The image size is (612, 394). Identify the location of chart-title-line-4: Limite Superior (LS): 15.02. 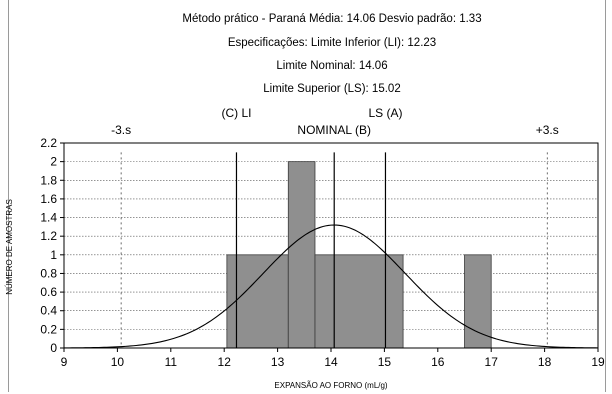
(331, 89).